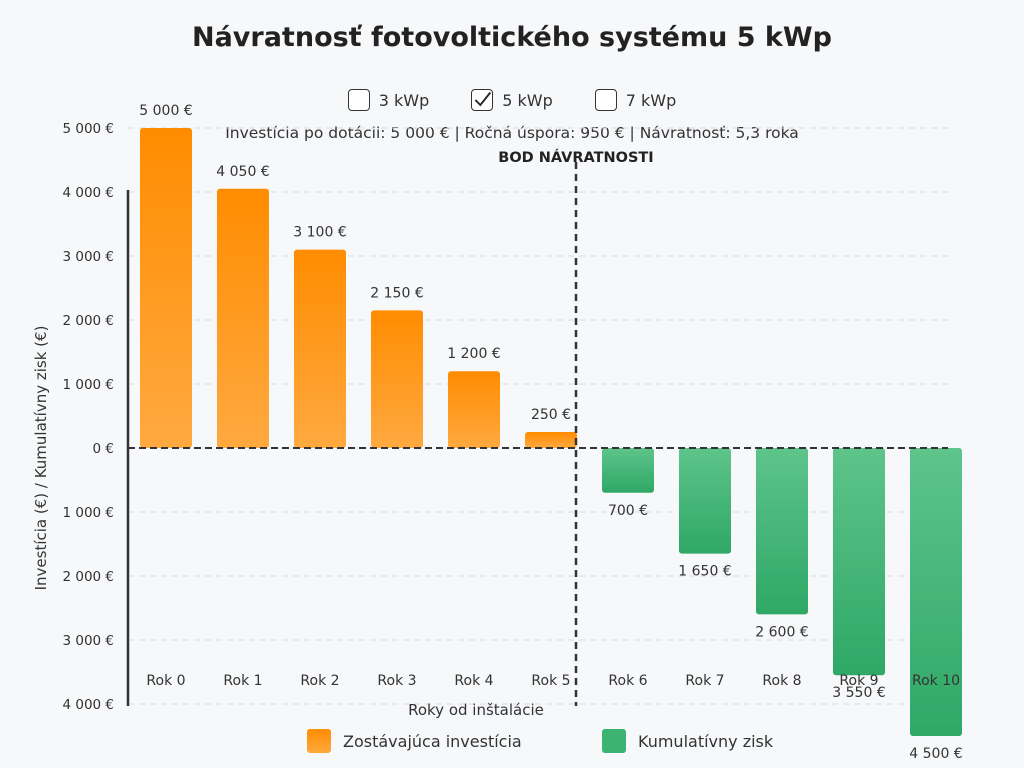 The image size is (1024, 768). Describe the element at coordinates (651, 100) in the screenshot. I see `option-label: 7 kWp` at that location.